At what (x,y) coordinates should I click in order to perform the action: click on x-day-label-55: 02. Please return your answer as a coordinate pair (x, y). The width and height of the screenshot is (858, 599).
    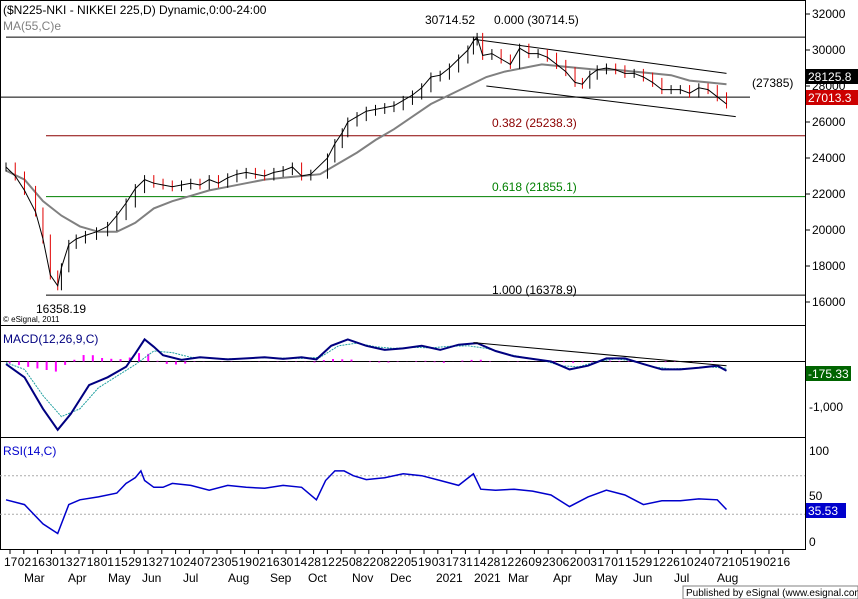
    Looking at the image, I should click on (770, 562).